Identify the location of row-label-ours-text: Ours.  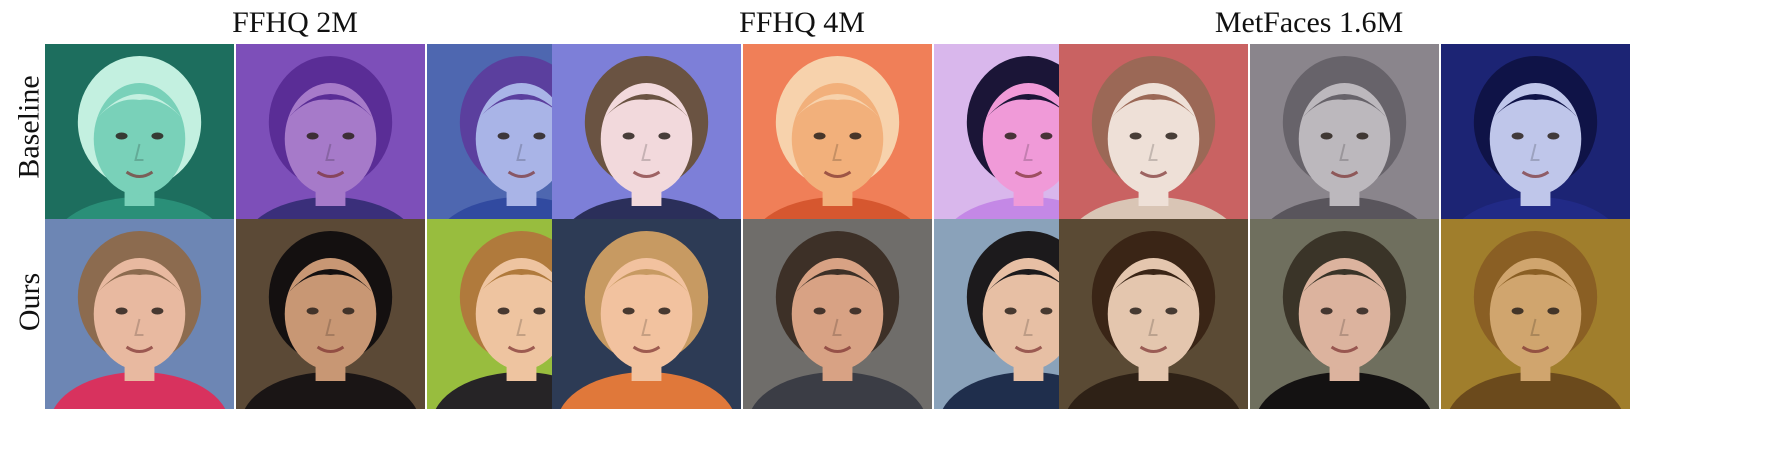
(29, 302).